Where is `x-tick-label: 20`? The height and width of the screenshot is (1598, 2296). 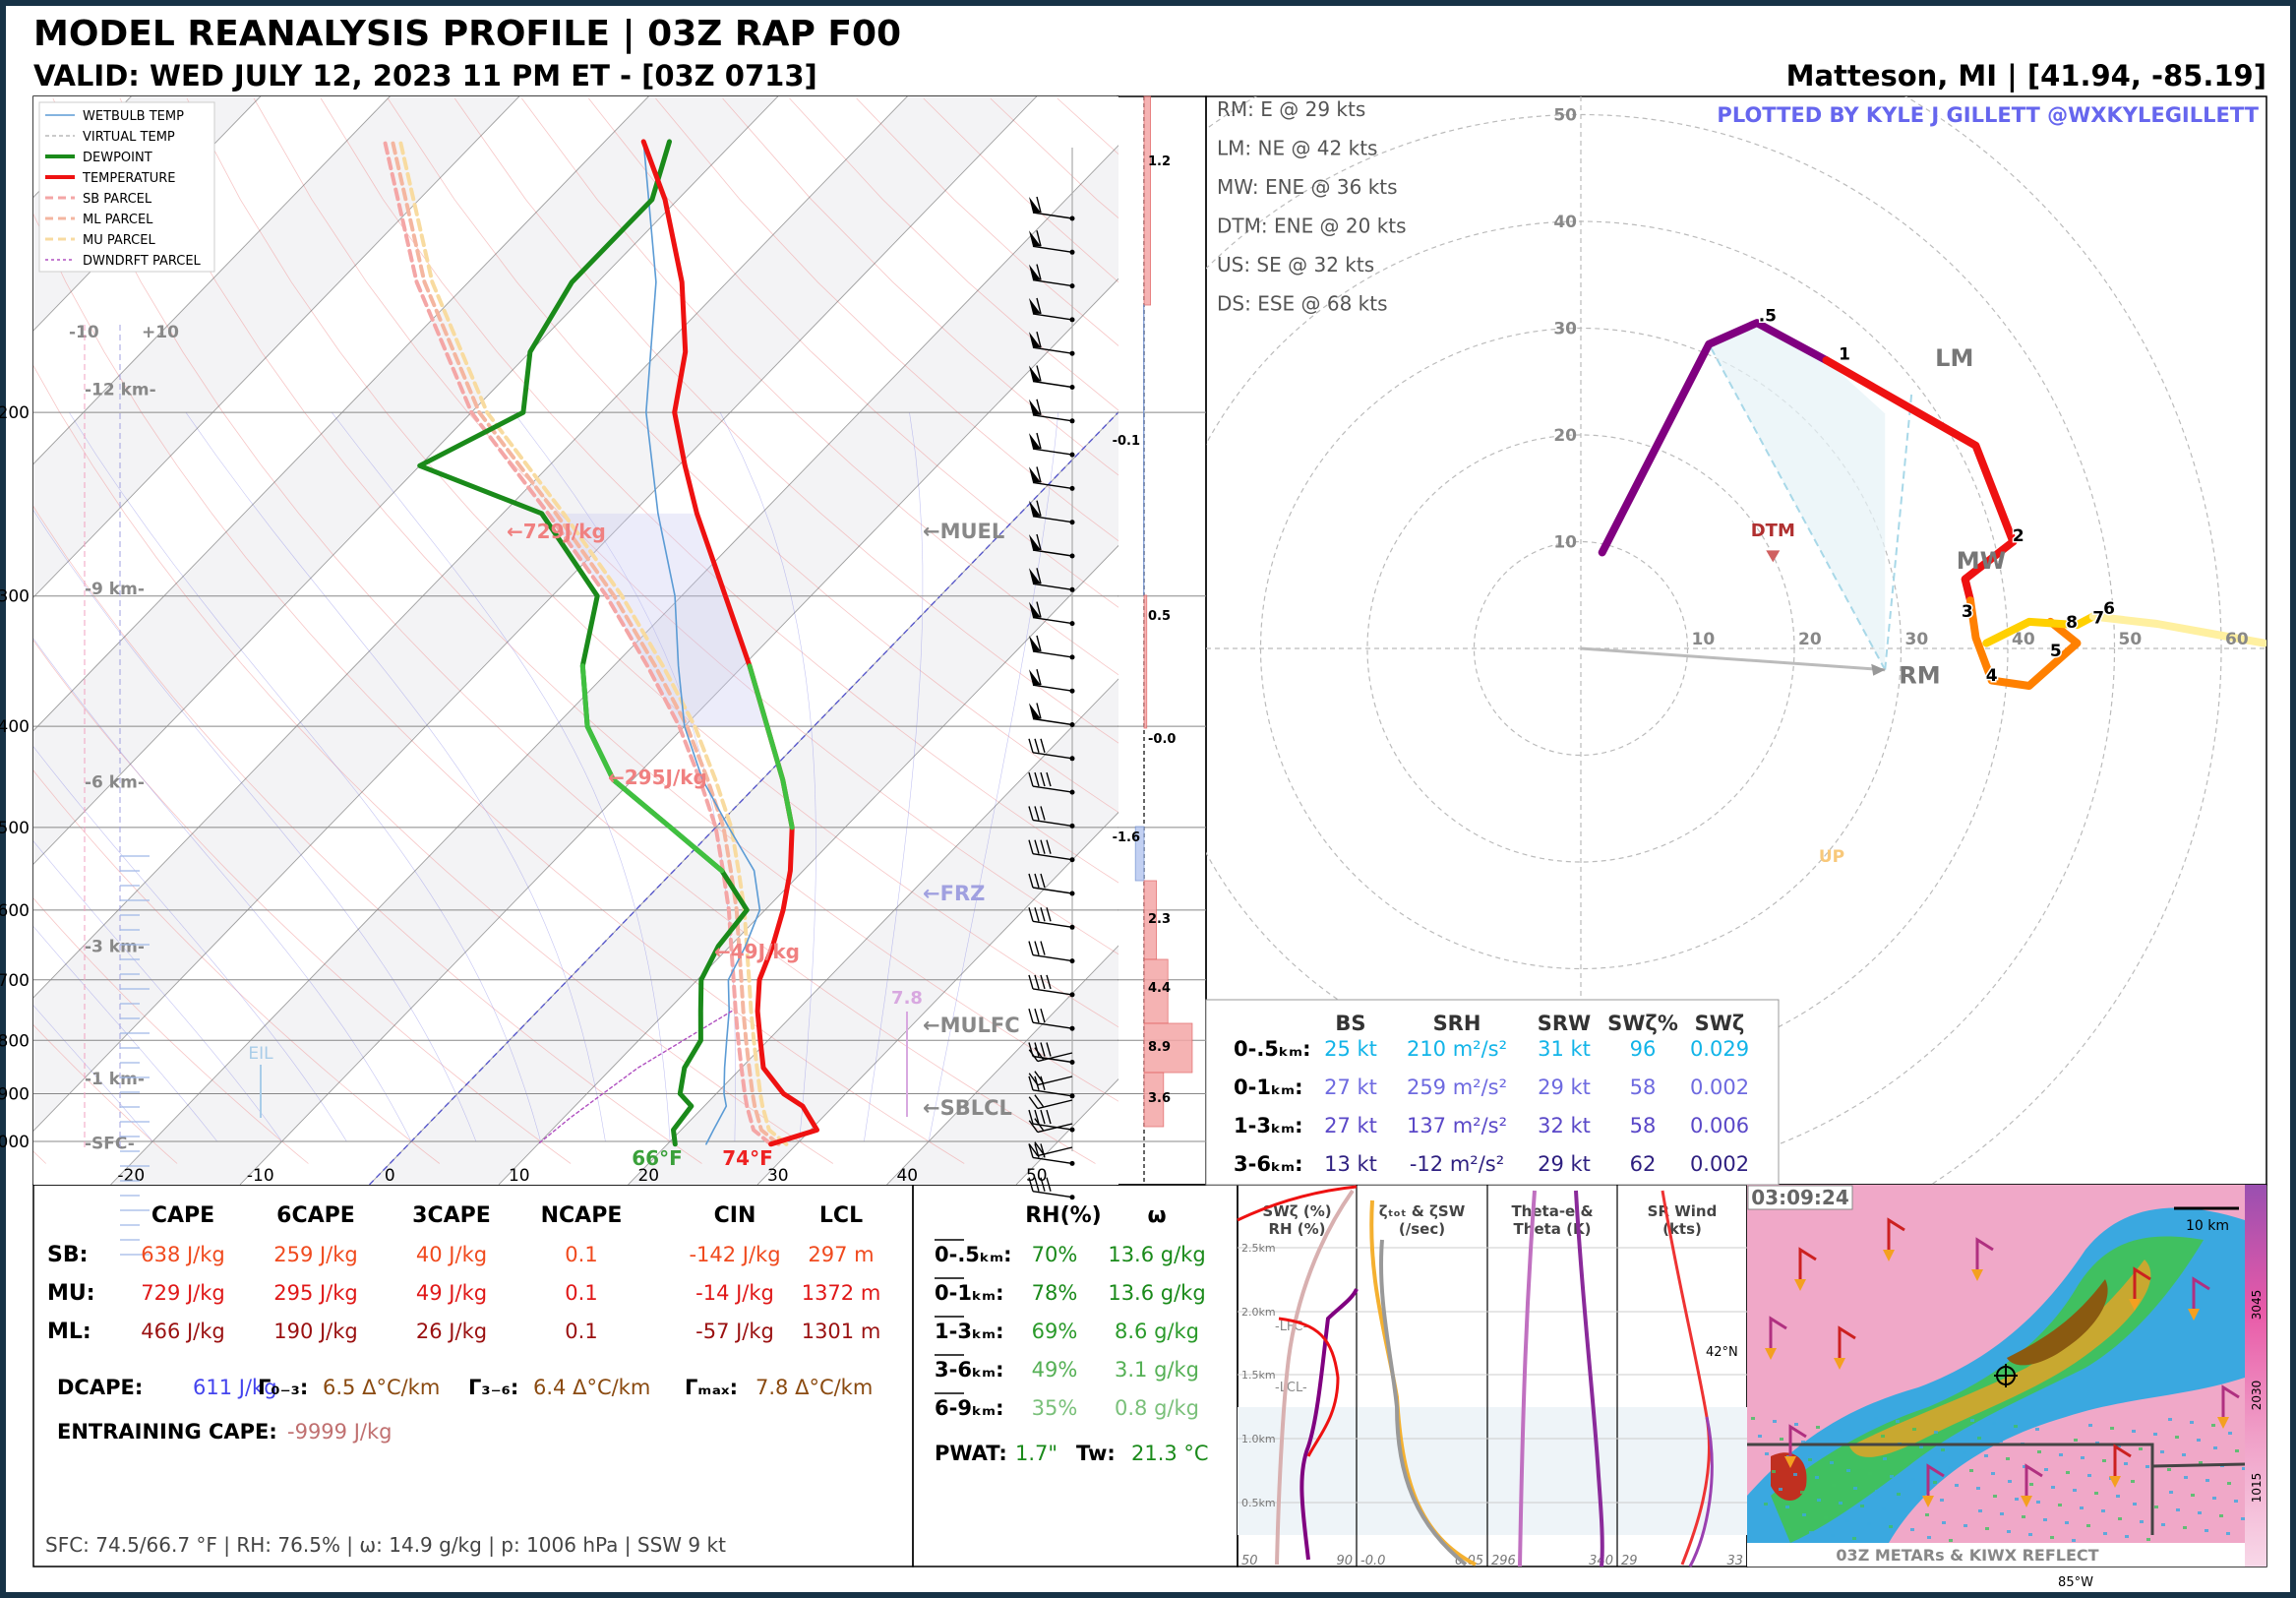 x-tick-label: 20 is located at coordinates (648, 1176).